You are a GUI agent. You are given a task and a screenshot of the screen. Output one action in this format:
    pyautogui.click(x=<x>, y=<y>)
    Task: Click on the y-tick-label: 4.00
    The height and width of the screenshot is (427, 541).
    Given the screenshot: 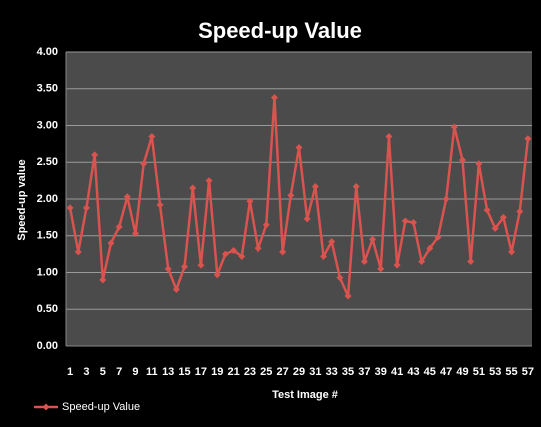 What is the action you would take?
    pyautogui.click(x=47, y=52)
    